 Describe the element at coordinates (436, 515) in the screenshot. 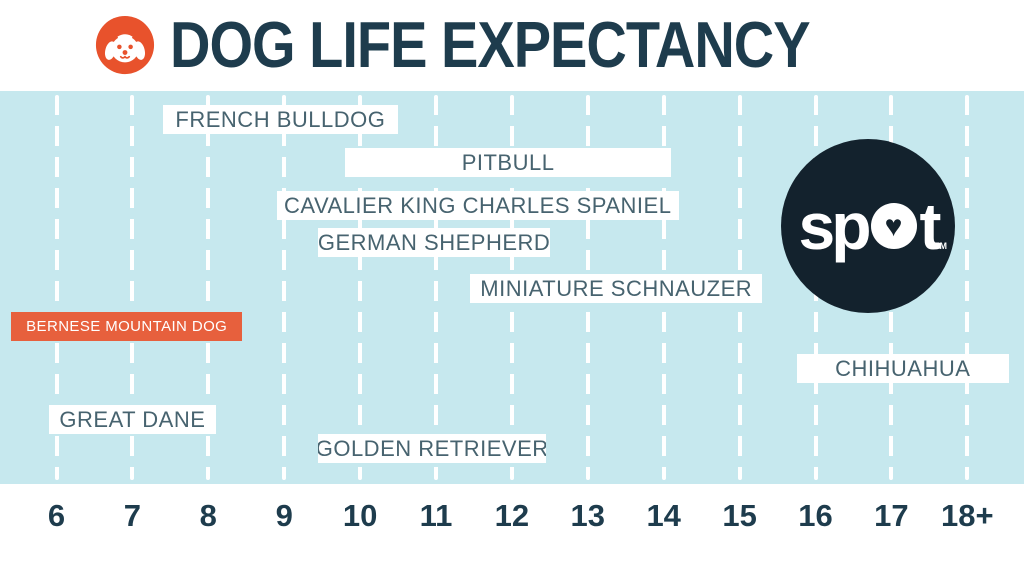

I see `axis-tick-11: 11` at that location.